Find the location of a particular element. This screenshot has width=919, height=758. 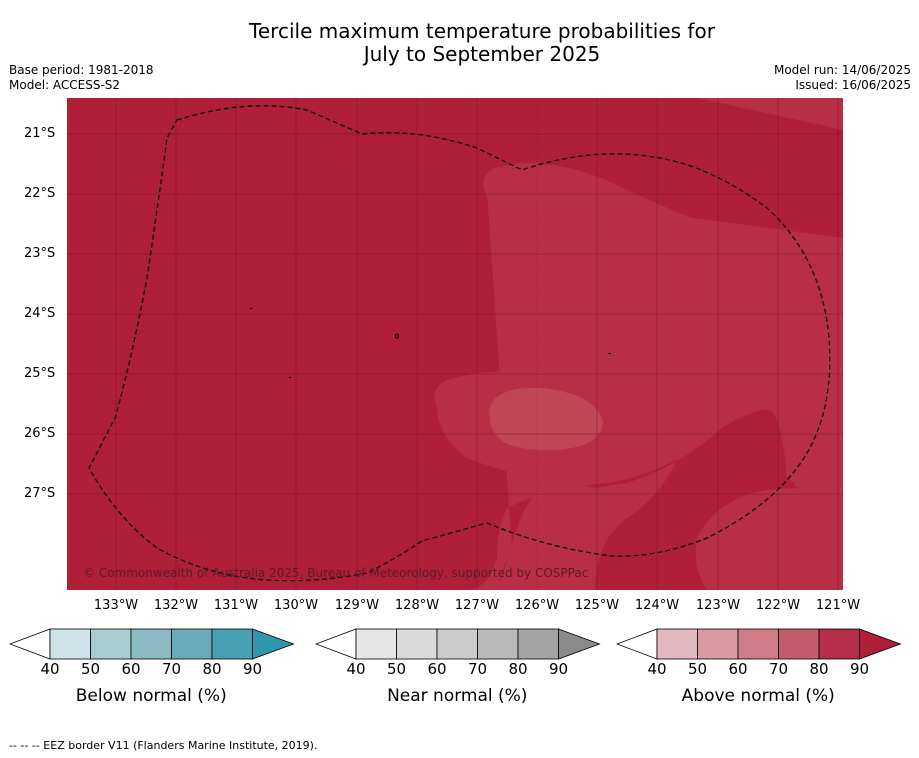

lon-tick: 132°W is located at coordinates (176, 605).